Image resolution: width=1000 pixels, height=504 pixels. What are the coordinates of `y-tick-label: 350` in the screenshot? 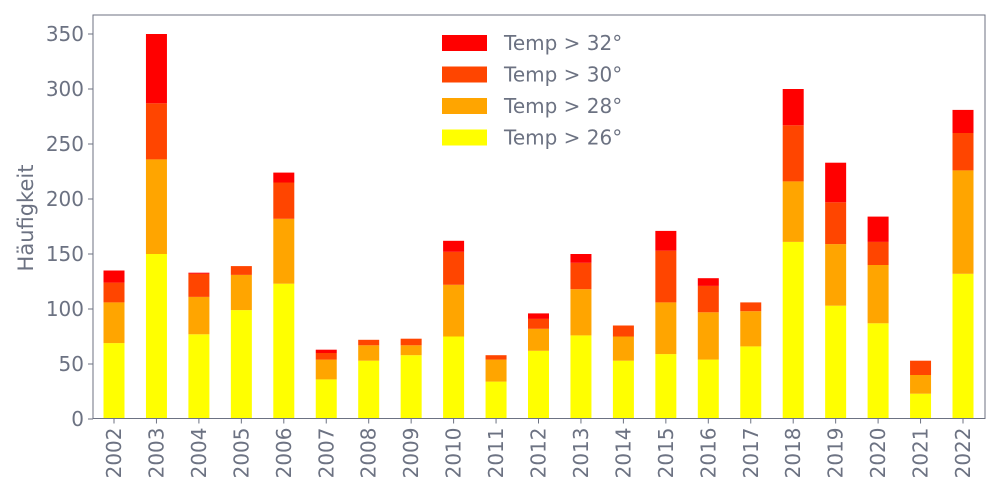 It's located at (65, 34).